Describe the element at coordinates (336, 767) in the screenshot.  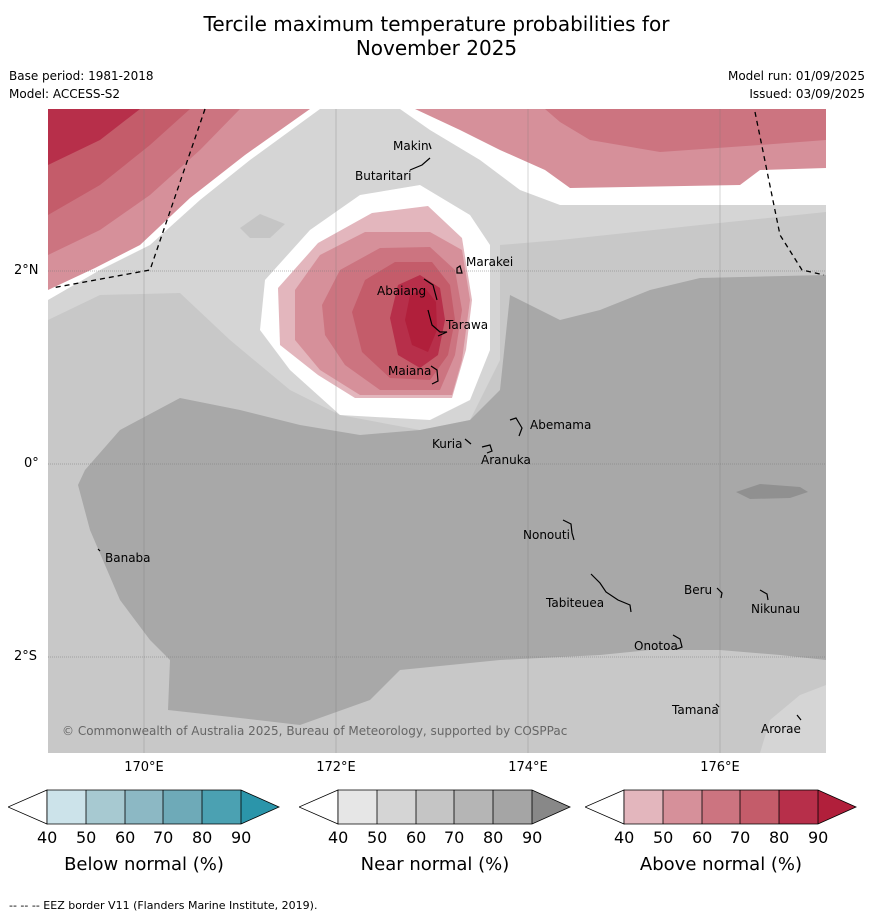
I see `lon-label-172e: 172°E` at that location.